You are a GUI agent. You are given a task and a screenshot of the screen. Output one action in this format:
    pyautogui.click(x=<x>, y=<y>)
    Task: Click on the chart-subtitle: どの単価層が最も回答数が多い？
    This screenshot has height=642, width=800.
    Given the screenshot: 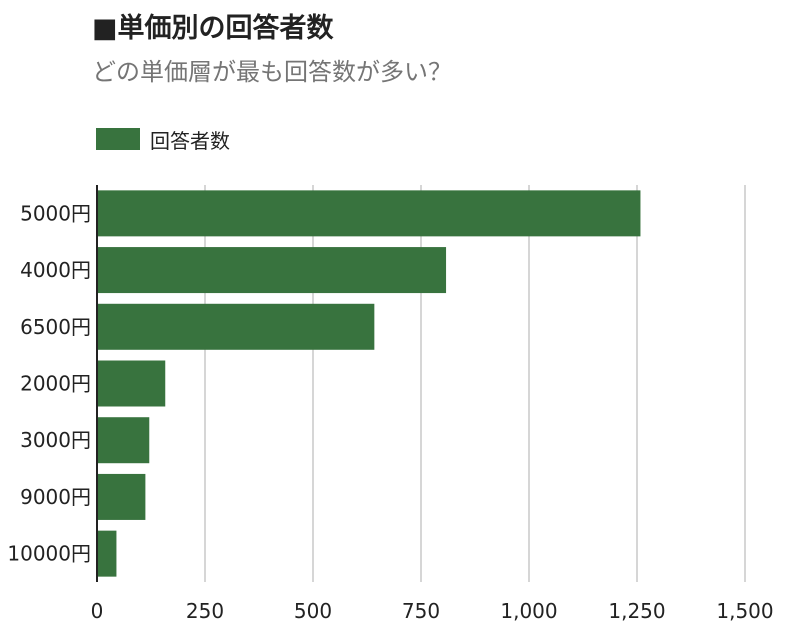 What is the action you would take?
    pyautogui.click(x=272, y=72)
    